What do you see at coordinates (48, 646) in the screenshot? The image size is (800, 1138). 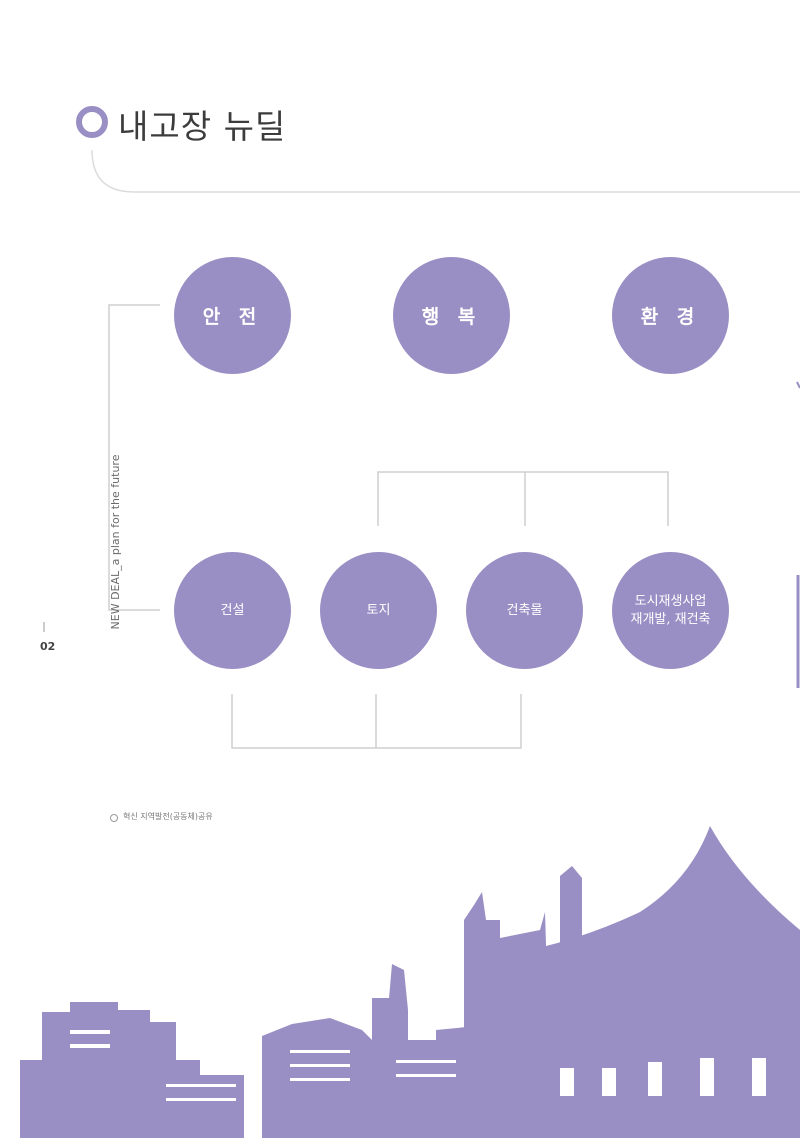 I see `page-number: 02` at bounding box center [48, 646].